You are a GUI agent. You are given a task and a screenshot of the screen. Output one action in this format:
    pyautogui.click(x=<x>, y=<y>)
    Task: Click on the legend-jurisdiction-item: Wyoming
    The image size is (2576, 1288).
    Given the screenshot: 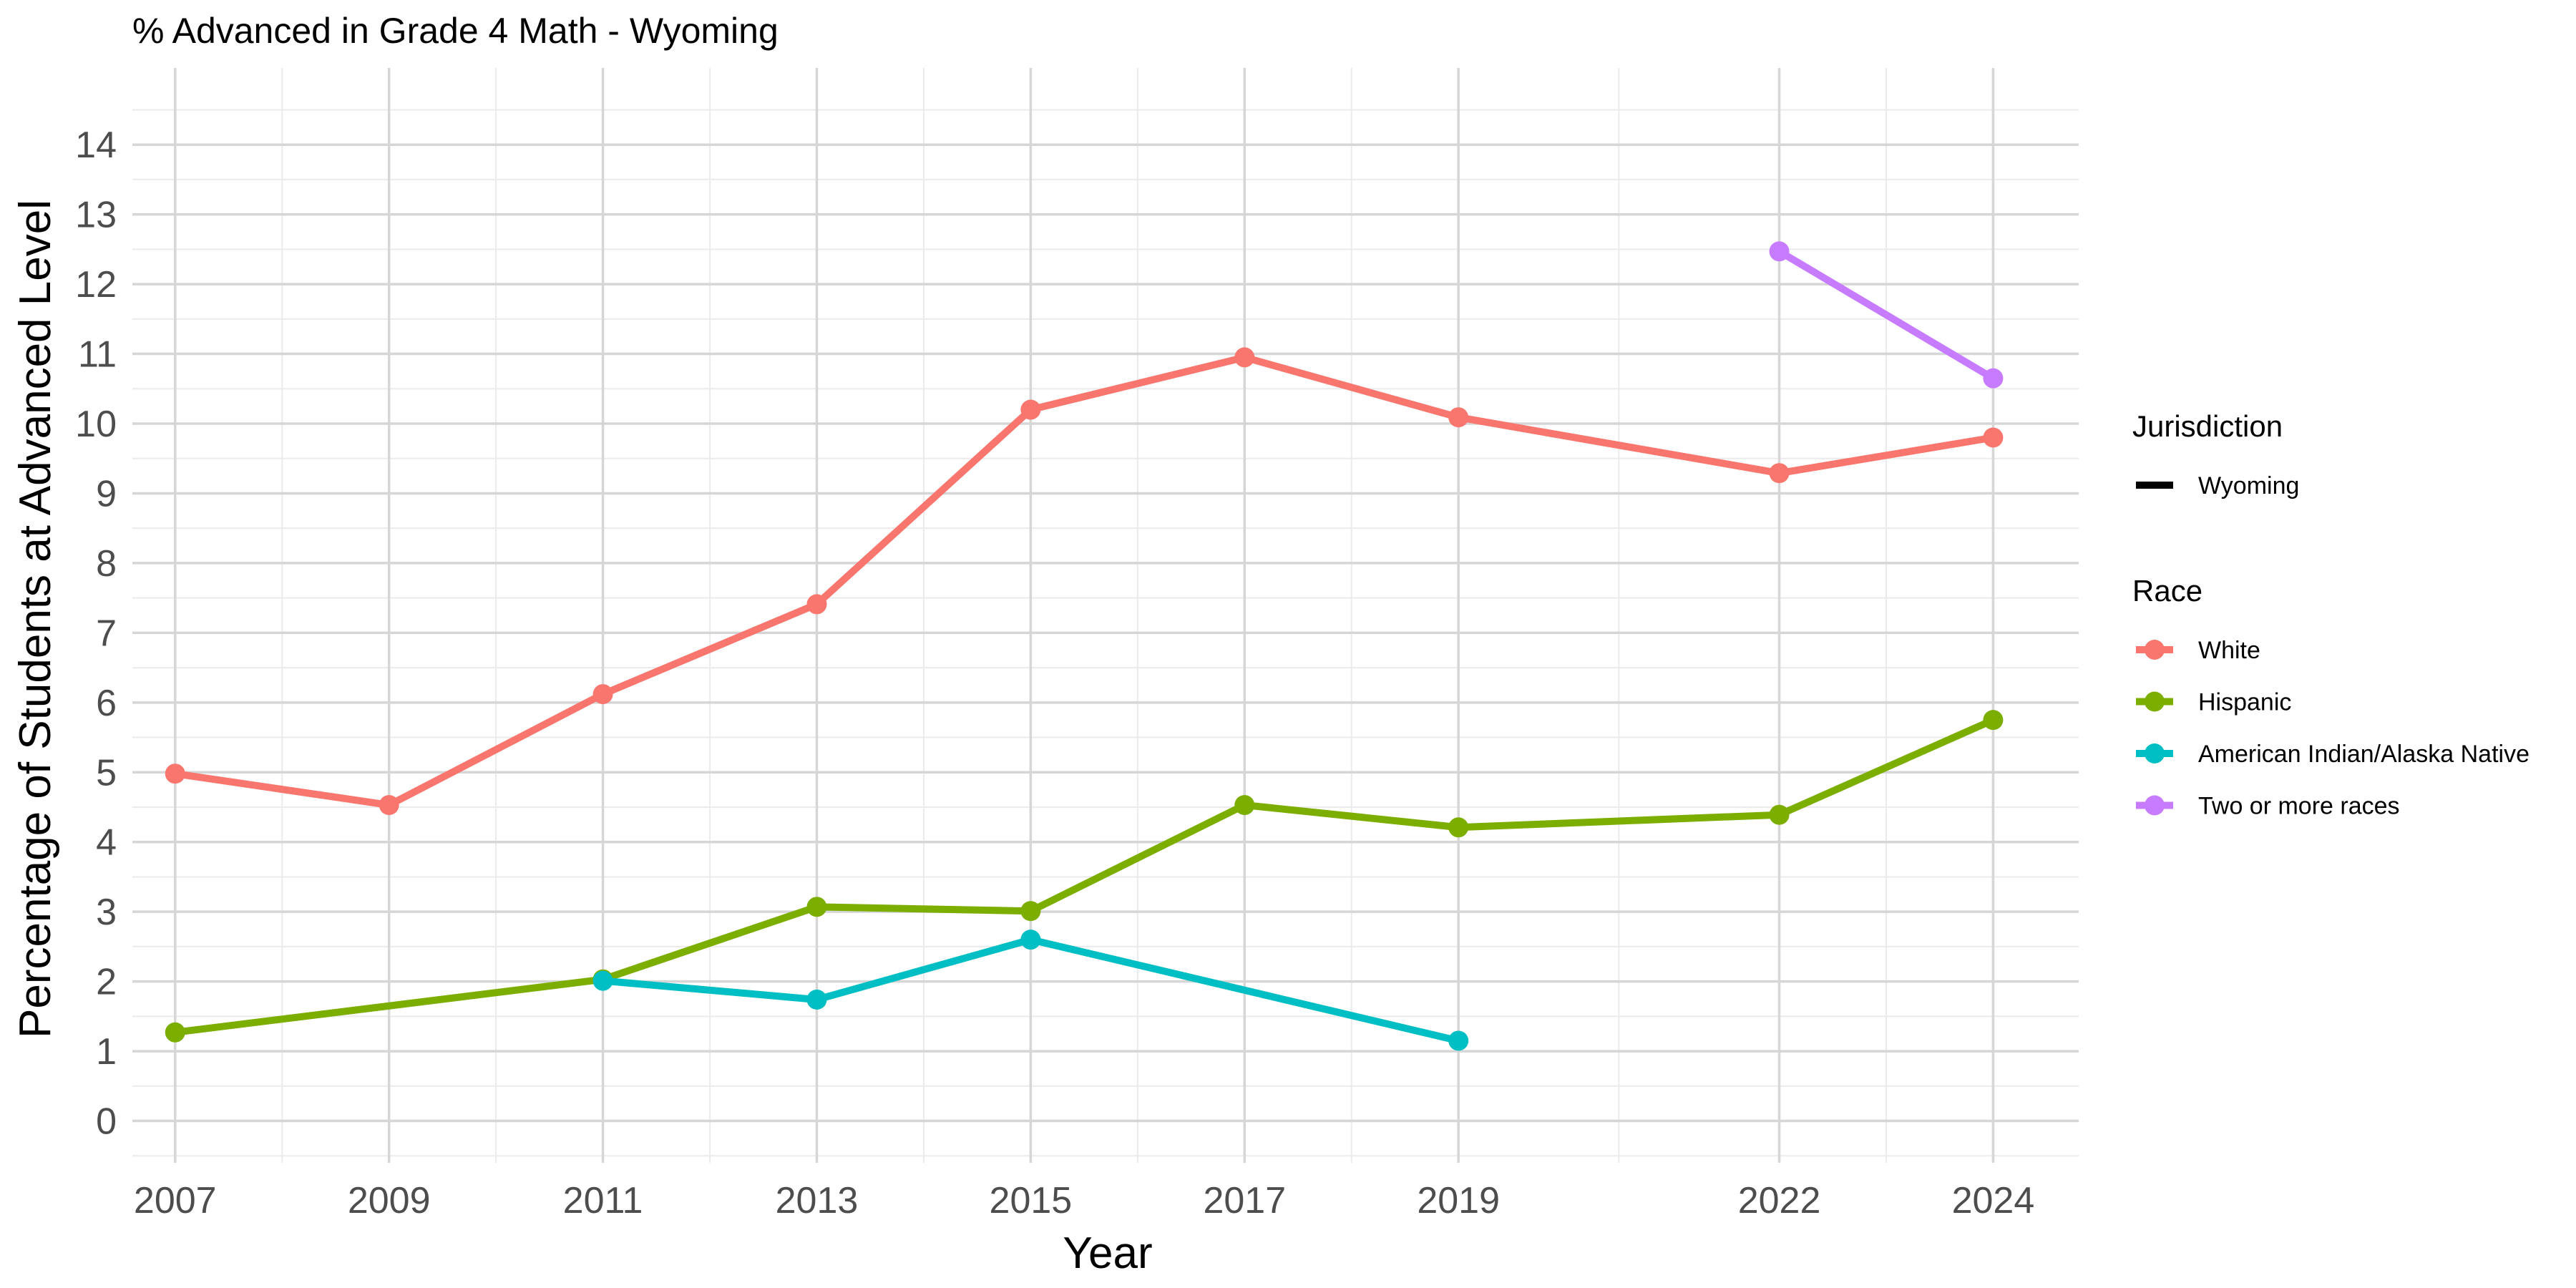 What is the action you would take?
    pyautogui.click(x=2217, y=485)
    